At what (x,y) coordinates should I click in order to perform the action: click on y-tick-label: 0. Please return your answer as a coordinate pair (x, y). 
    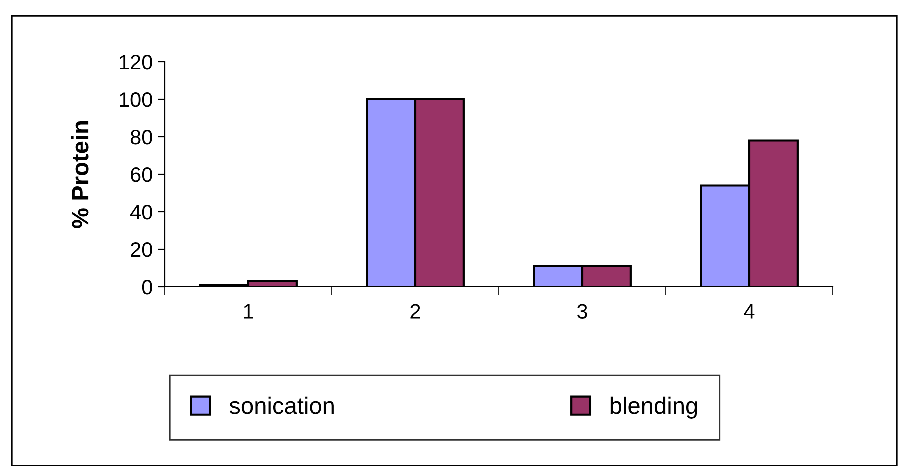
    Looking at the image, I should click on (147, 287).